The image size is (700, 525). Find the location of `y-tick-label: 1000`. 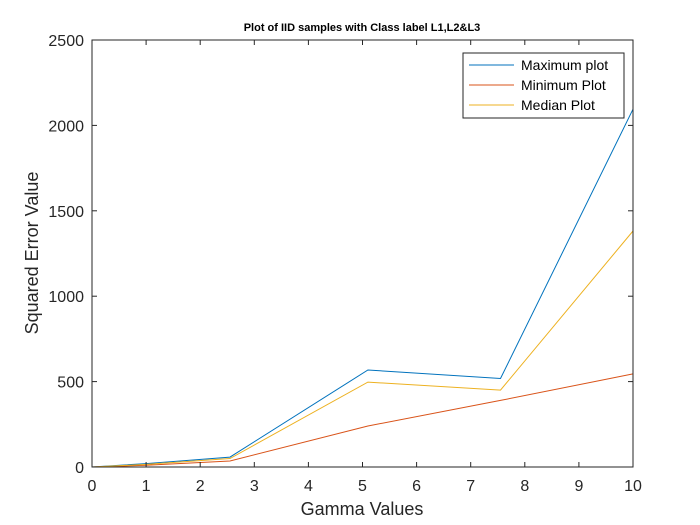

y-tick-label: 1000 is located at coordinates (66, 297).